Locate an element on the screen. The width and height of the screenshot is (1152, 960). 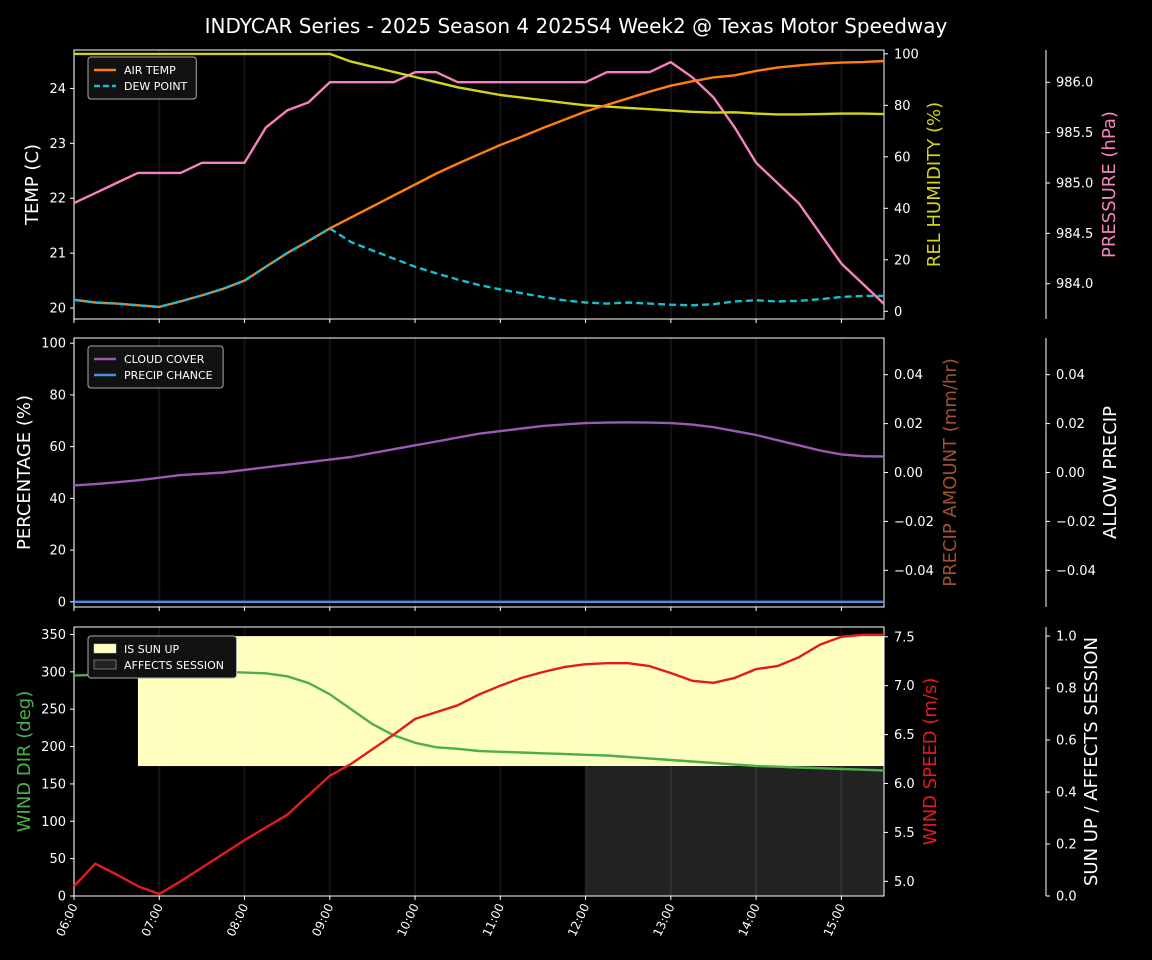
sun-affects-axis-tick-label: 1.0 is located at coordinates (1066, 637).